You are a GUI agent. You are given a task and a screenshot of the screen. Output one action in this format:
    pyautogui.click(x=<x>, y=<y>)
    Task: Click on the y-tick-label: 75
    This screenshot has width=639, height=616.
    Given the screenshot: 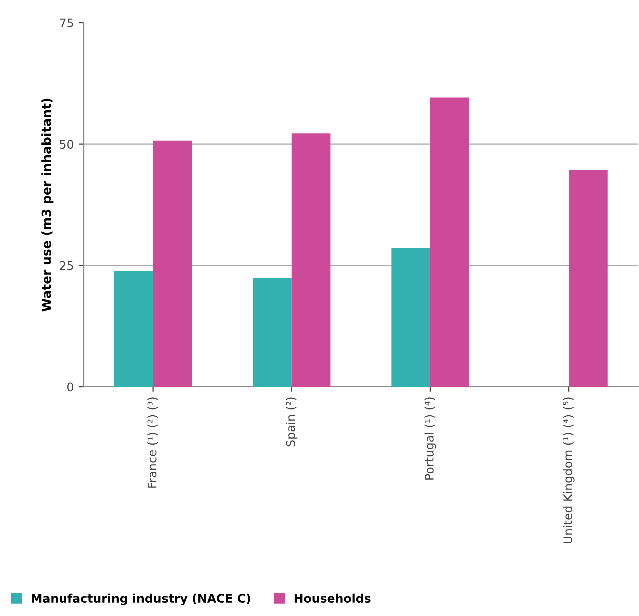 What is the action you would take?
    pyautogui.click(x=67, y=23)
    